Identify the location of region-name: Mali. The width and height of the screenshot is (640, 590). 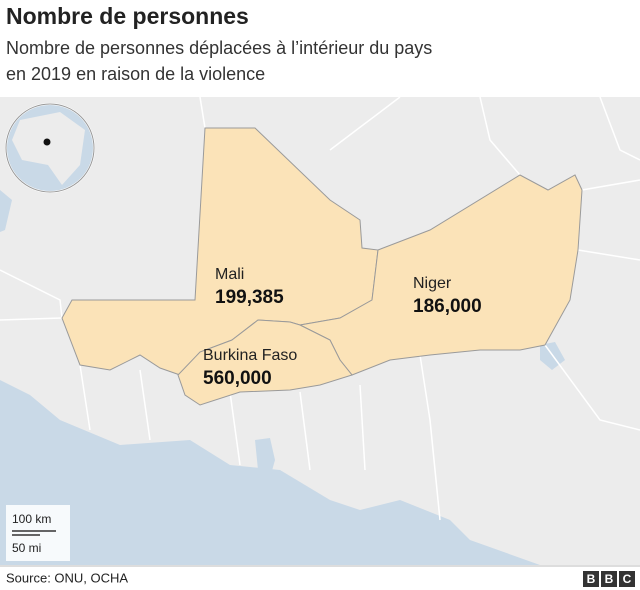
(229, 274).